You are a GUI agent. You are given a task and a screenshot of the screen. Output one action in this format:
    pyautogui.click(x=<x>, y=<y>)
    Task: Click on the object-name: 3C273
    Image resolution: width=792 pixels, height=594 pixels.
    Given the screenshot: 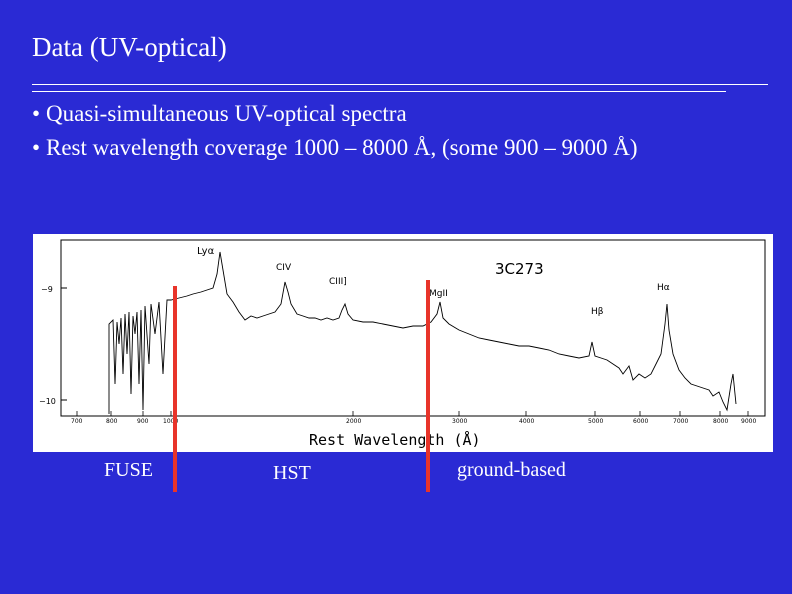 What is the action you would take?
    pyautogui.click(x=519, y=269)
    